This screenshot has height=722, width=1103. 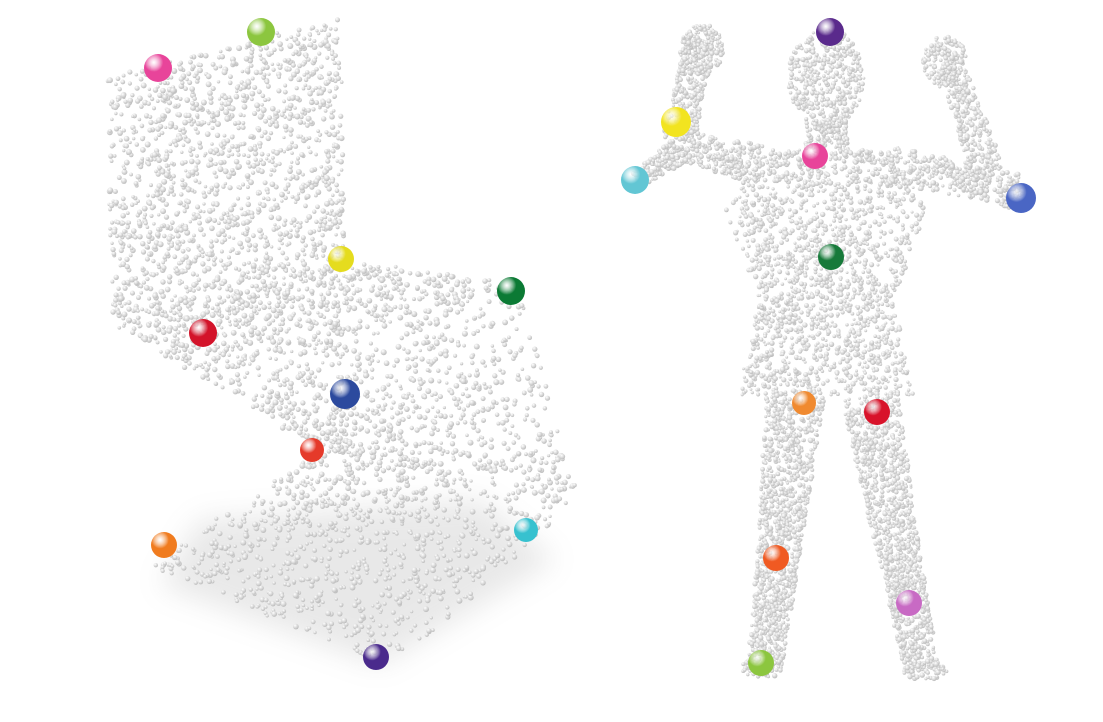 I want to click on keypoint-seat-left, so click(x=203, y=333).